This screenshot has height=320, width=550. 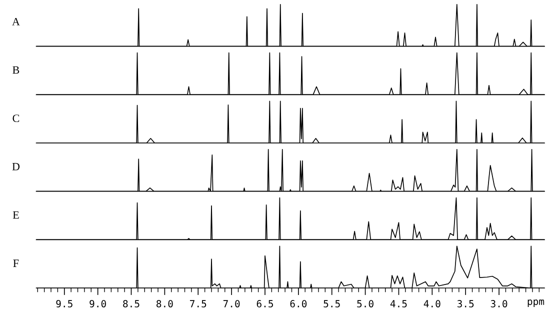 What do you see at coordinates (198, 304) in the screenshot?
I see `x-tick-label: 7.5` at bounding box center [198, 304].